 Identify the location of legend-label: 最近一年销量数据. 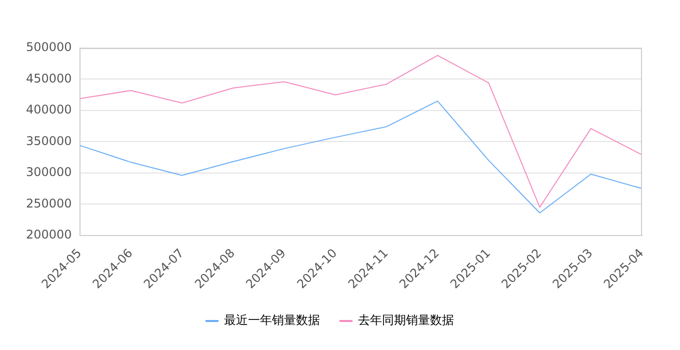
(272, 320).